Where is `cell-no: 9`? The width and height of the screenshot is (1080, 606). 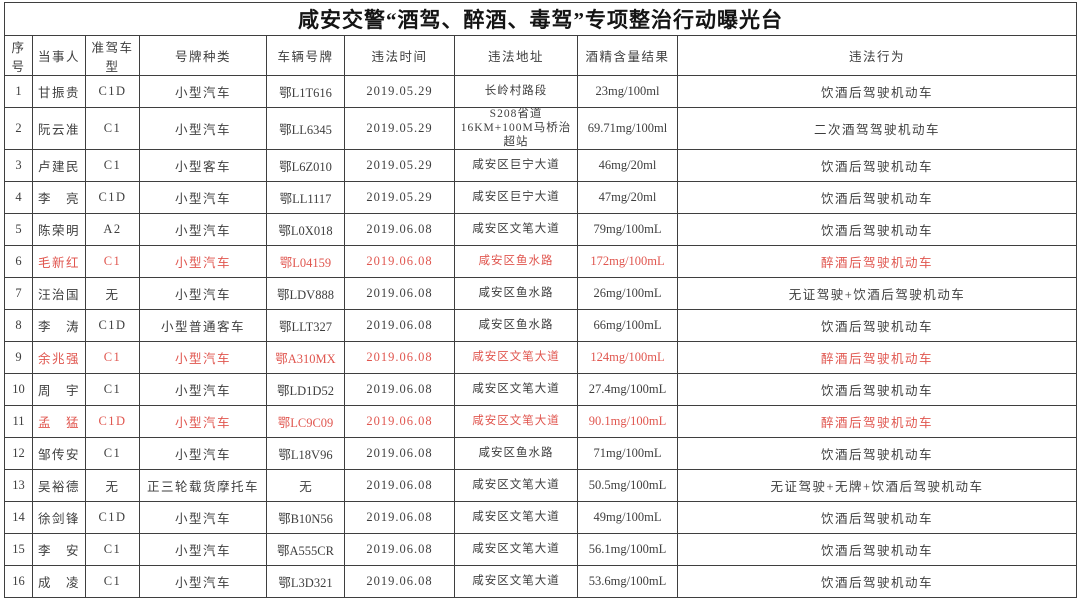
cell-no: 9 is located at coordinates (18, 358).